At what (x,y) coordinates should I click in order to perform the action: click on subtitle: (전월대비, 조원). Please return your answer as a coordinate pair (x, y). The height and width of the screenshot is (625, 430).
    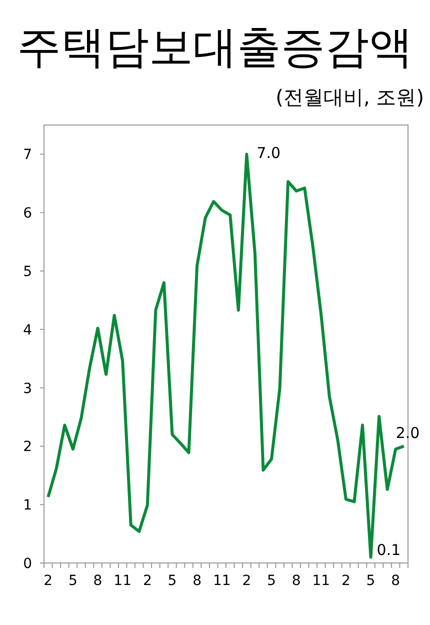
    Looking at the image, I should click on (350, 97).